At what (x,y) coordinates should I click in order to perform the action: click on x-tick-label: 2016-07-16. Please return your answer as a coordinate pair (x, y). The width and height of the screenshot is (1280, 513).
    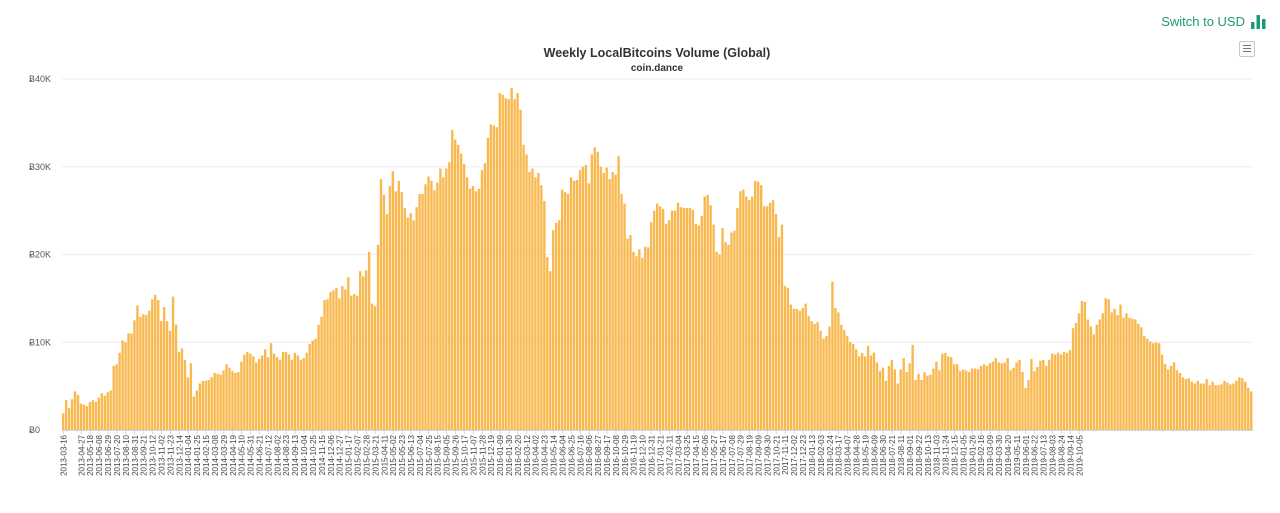
    Looking at the image, I should click on (580, 454).